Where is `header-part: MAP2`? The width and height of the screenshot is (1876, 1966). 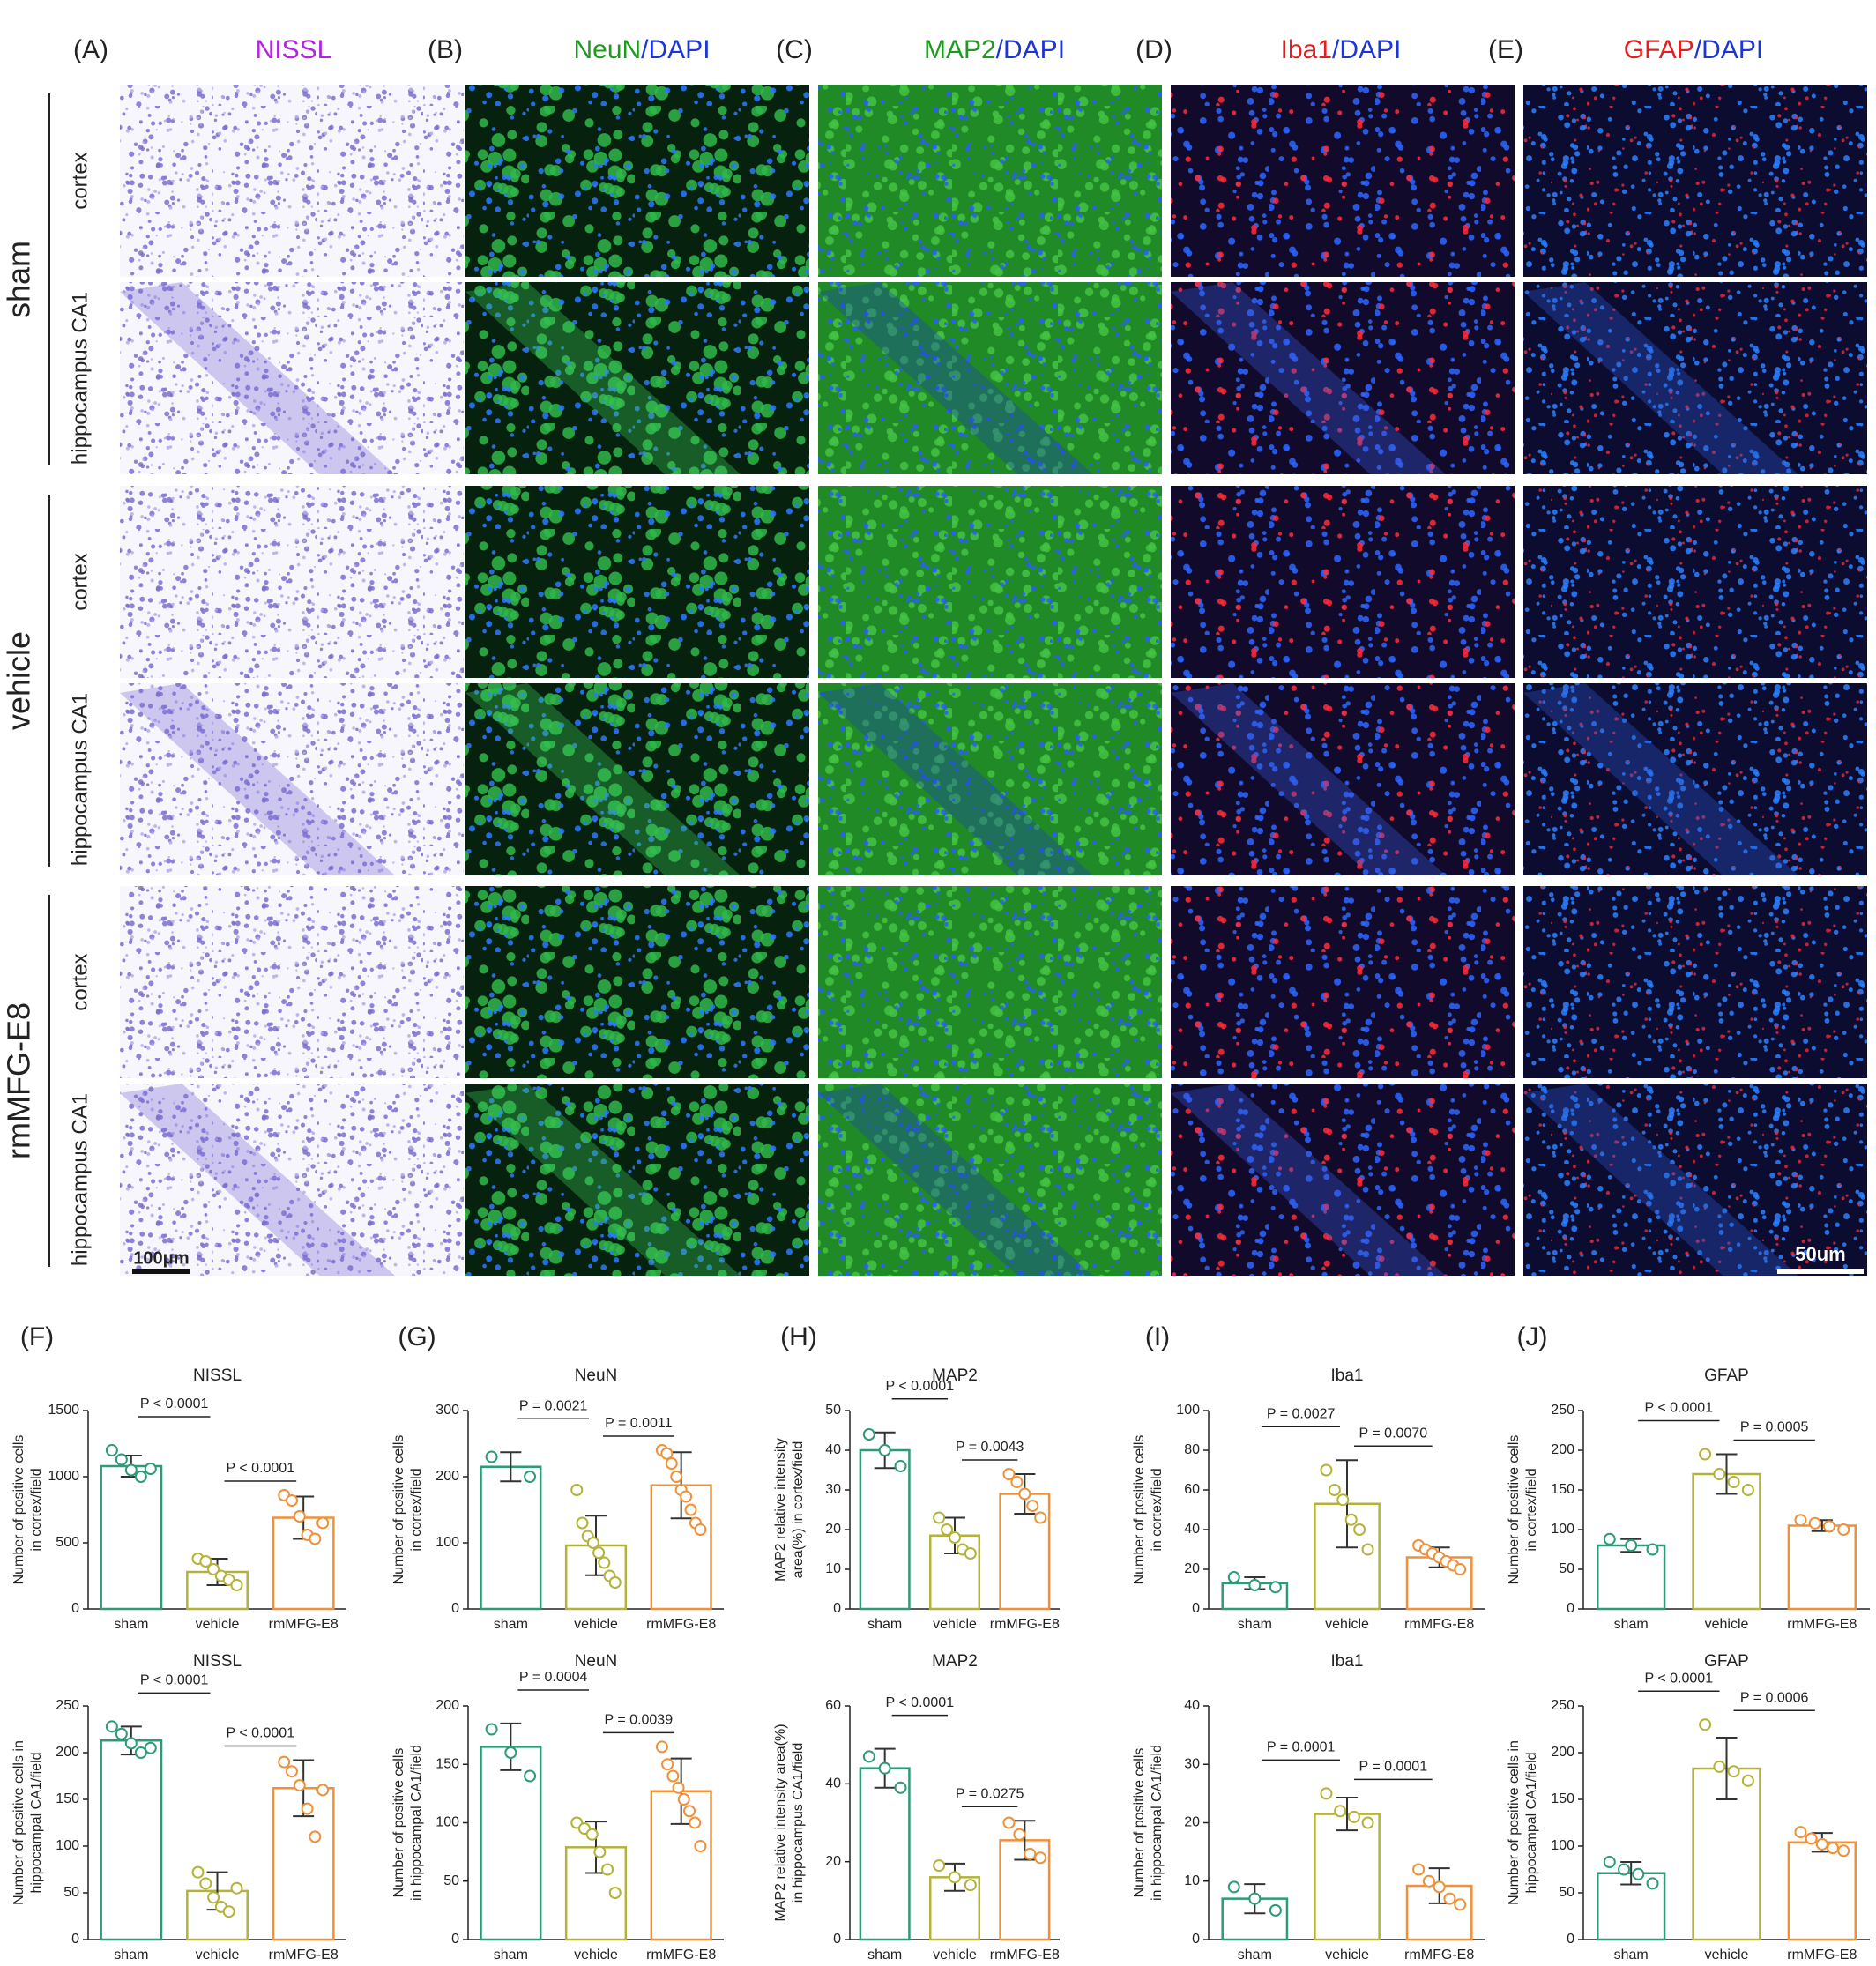 header-part: MAP2 is located at coordinates (960, 49).